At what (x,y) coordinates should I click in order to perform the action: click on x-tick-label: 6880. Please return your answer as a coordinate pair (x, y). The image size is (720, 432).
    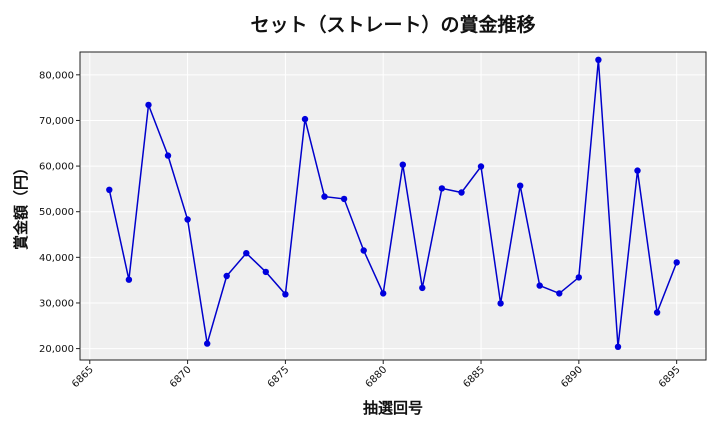
    Looking at the image, I should click on (377, 377).